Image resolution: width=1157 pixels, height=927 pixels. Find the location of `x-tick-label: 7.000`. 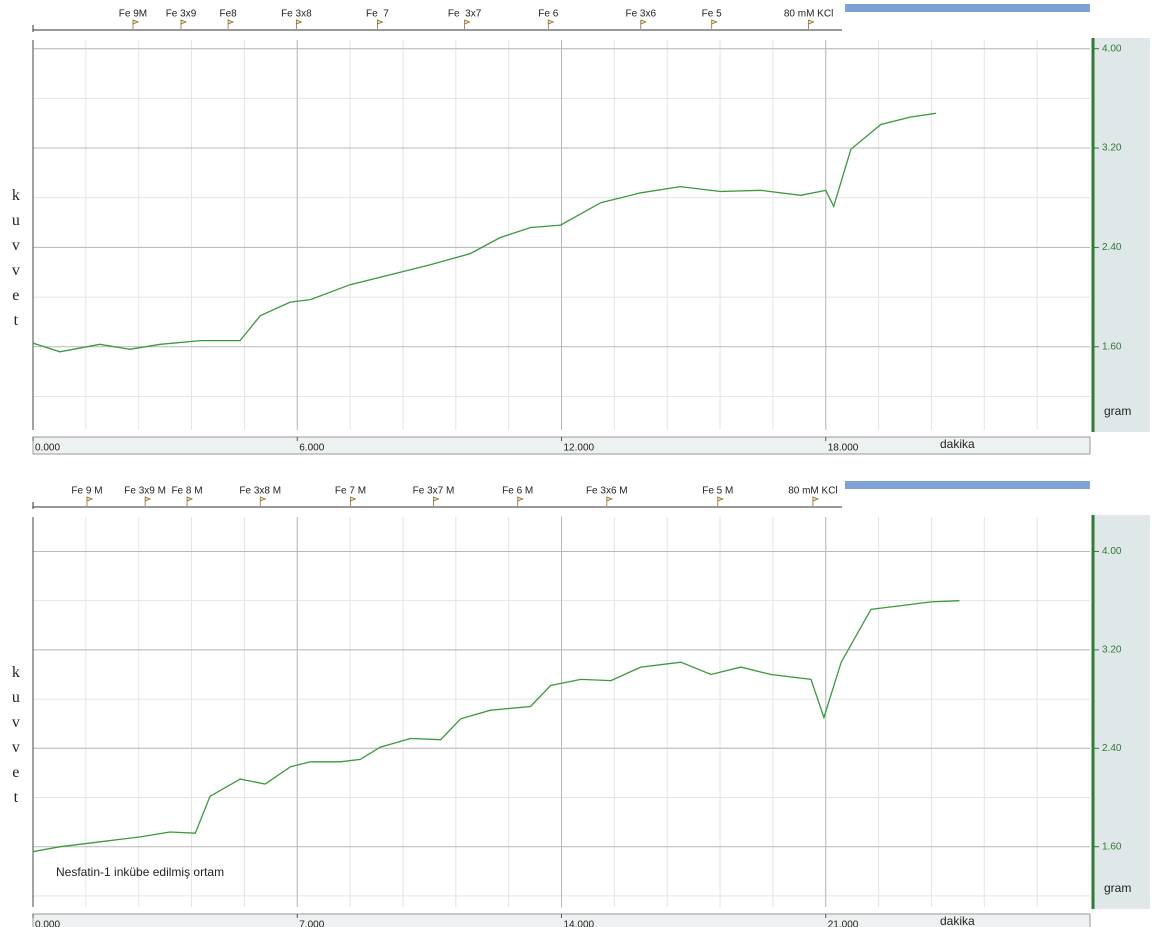

x-tick-label: 7.000 is located at coordinates (311, 923).